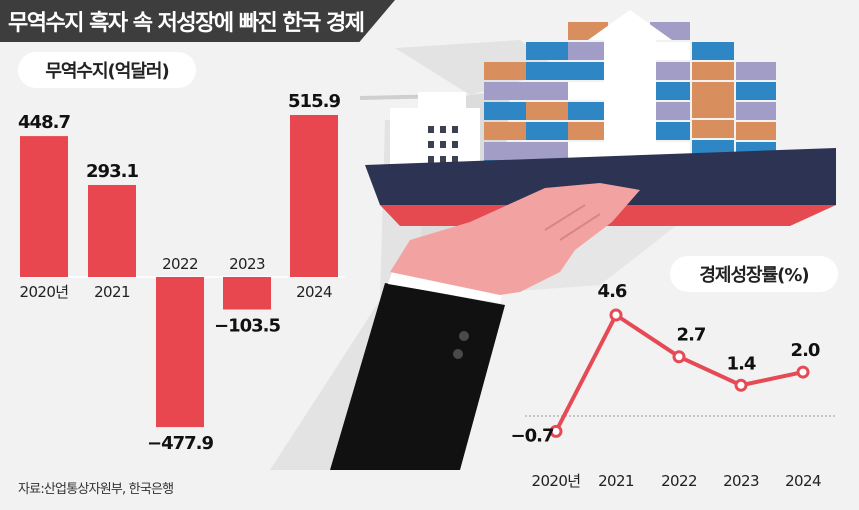  I want to click on header-band, so click(197, 21).